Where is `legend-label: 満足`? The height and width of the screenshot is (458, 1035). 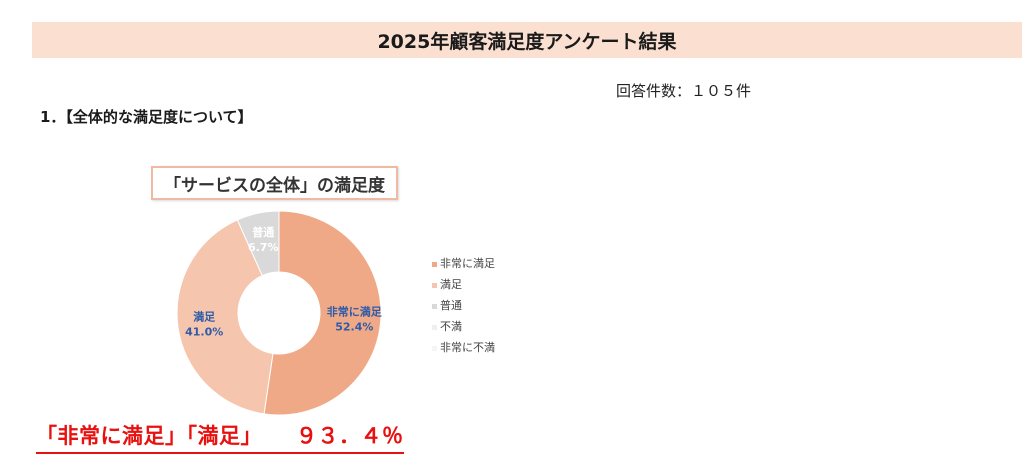 legend-label: 満足 is located at coordinates (451, 284).